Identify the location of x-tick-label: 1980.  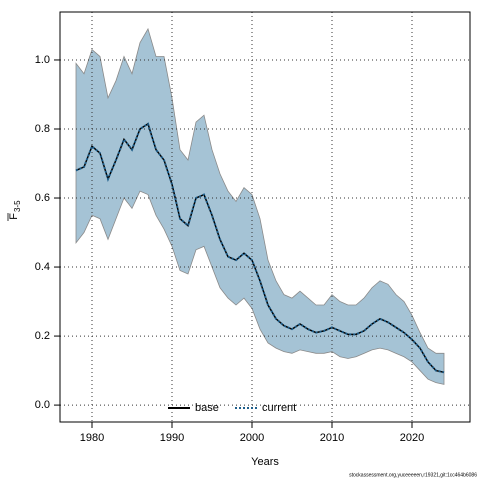
(92, 438).